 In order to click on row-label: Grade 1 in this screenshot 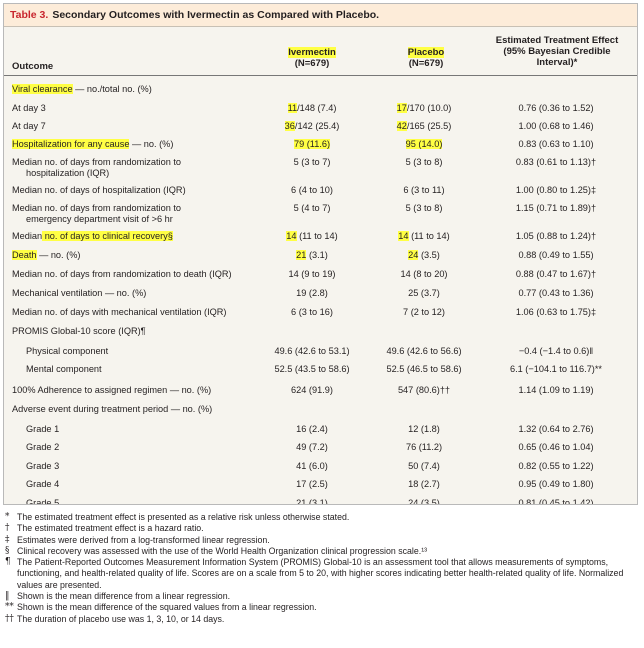, I will do `click(151, 429)`.